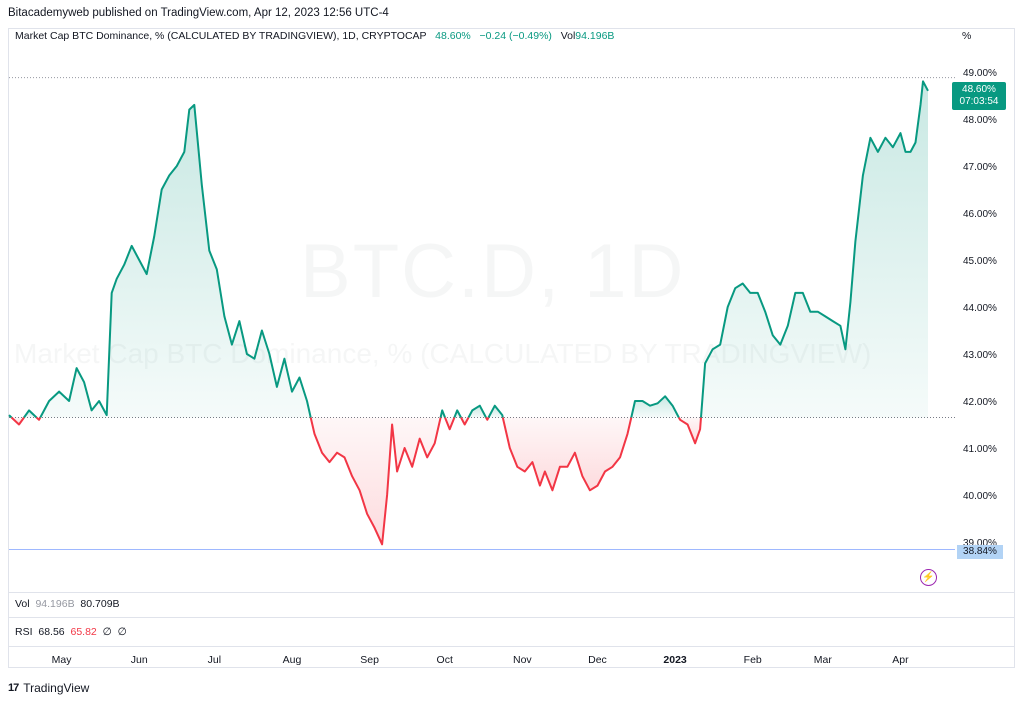 The height and width of the screenshot is (702, 1024). Describe the element at coordinates (139, 660) in the screenshot. I see `x-tick-label: Jun` at that location.